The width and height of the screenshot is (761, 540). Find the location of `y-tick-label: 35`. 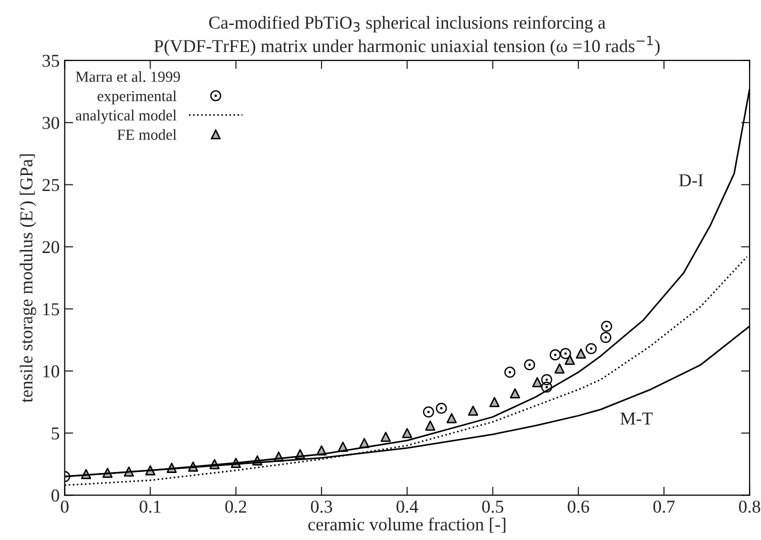

y-tick-label: 35 is located at coordinates (51, 60).